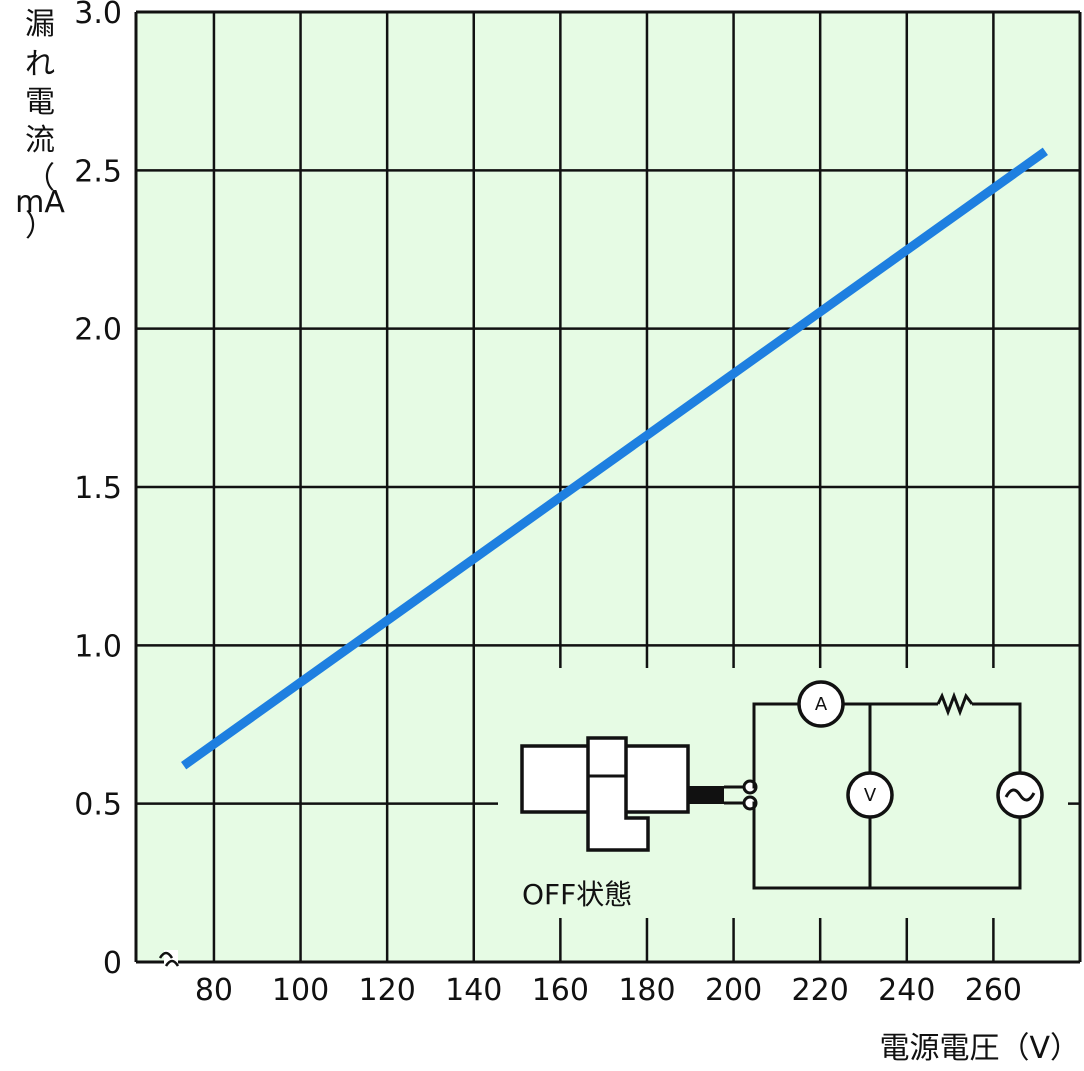 The width and height of the screenshot is (1084, 1071). I want to click on x-tick-label: 100, so click(300, 990).